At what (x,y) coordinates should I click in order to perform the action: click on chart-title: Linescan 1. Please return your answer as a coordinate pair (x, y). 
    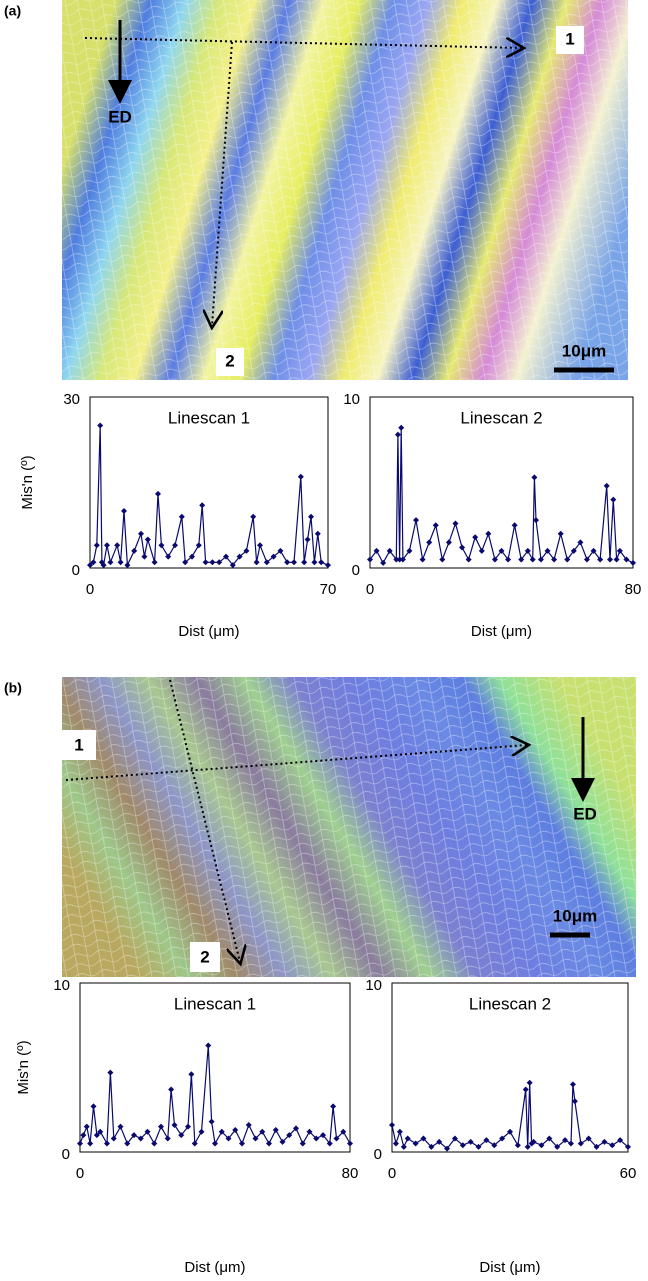
    Looking at the image, I should click on (209, 417).